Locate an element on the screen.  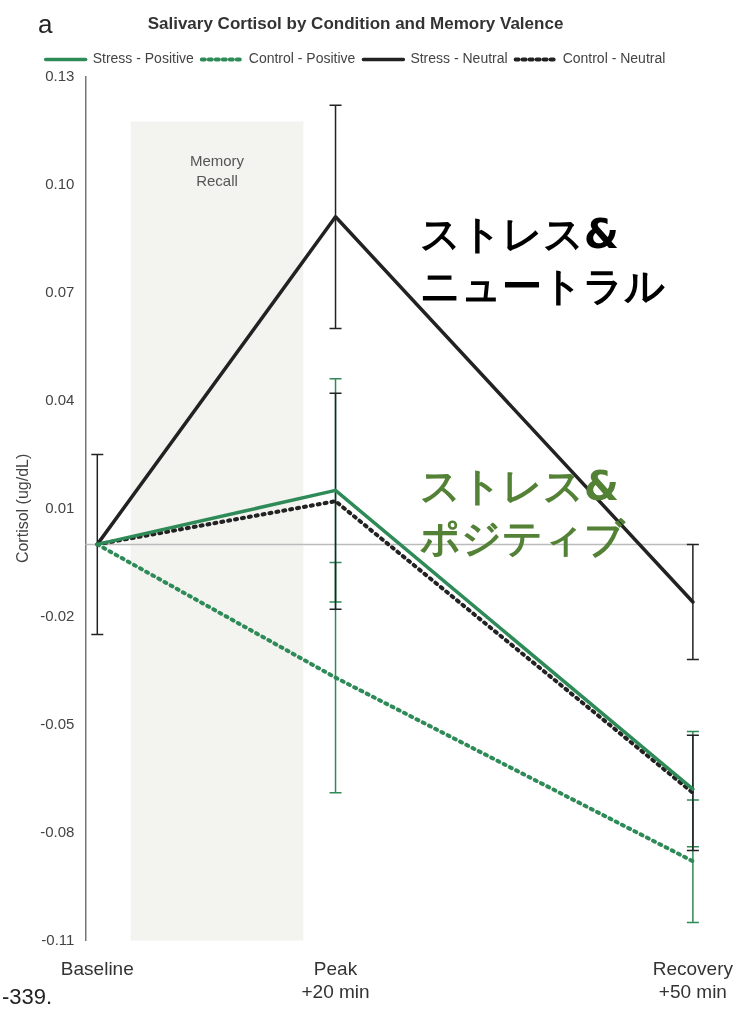
y-tick-label: -0.05 is located at coordinates (57, 723).